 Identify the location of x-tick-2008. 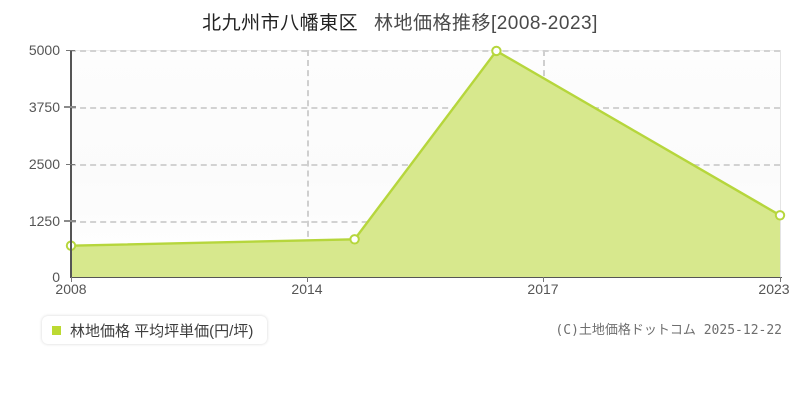
(71, 279).